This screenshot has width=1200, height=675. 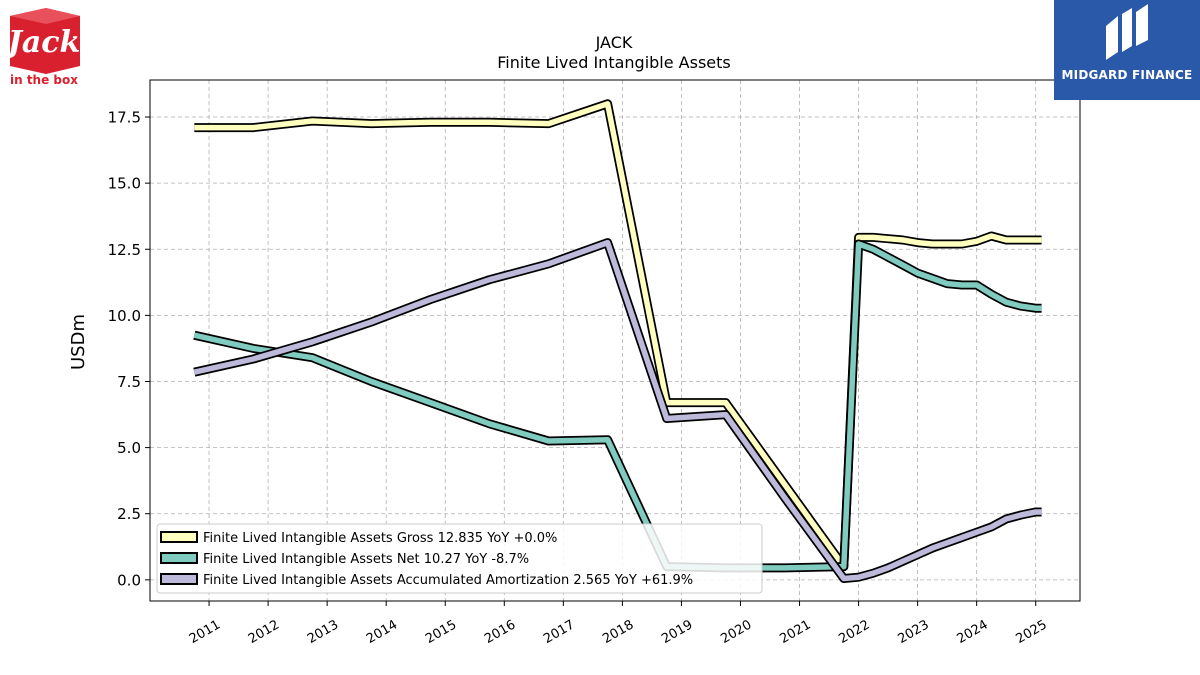 I want to click on company-logo: Jack in the box, so click(x=43, y=47).